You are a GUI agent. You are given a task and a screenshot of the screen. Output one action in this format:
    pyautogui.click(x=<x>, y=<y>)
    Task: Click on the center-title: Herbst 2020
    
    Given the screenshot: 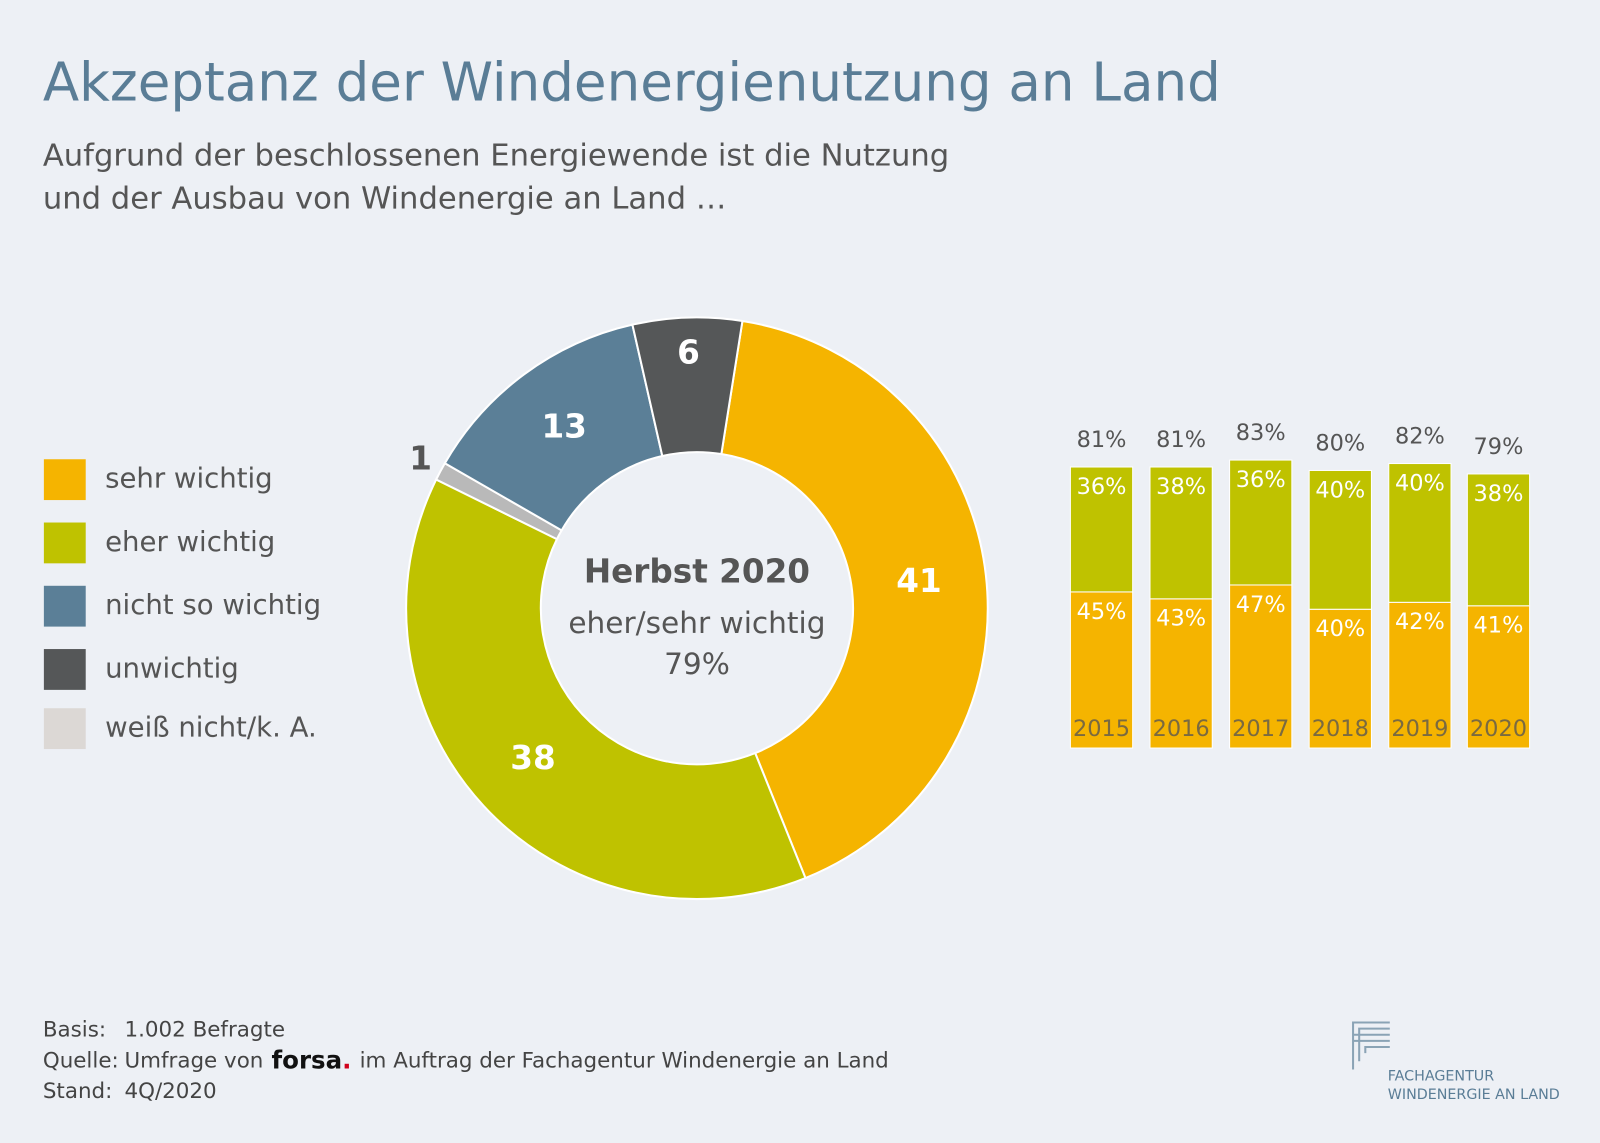 What is the action you would take?
    pyautogui.click(x=697, y=572)
    